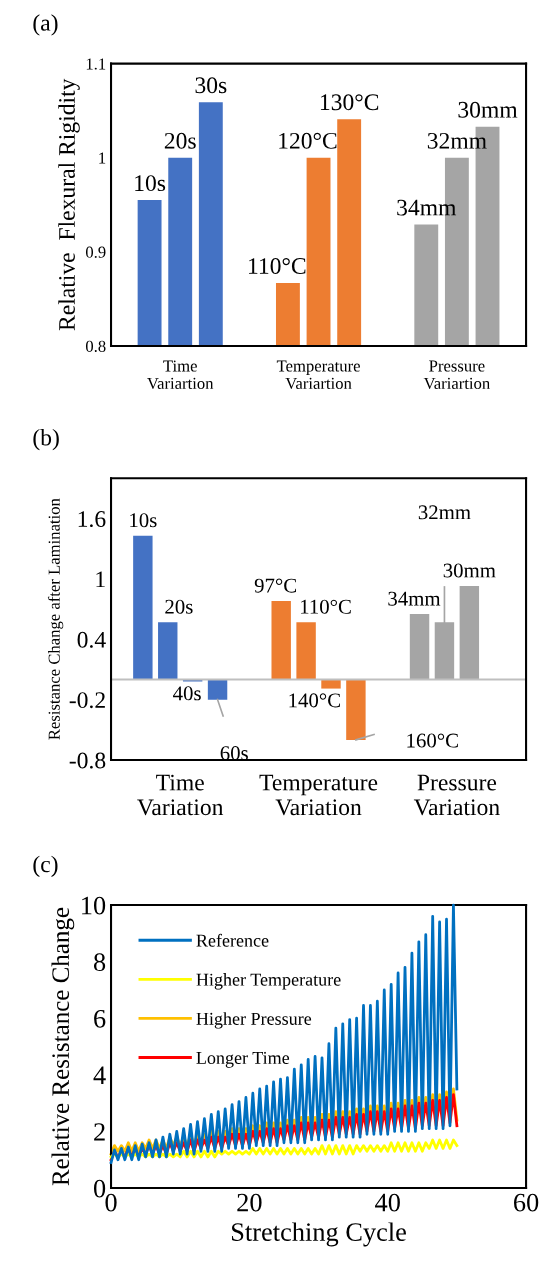  What do you see at coordinates (318, 795) in the screenshot?
I see `x-tick-label: Temperature Variation` at bounding box center [318, 795].